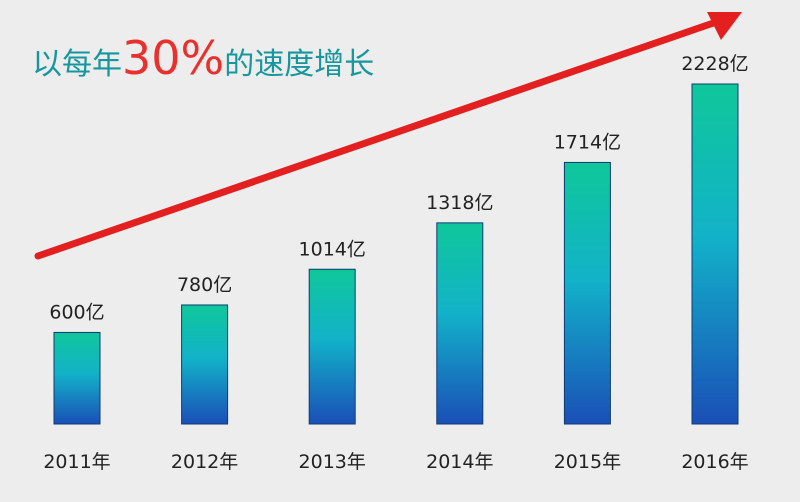  Describe the element at coordinates (724, 26) in the screenshot. I see `trend-arrow-head` at that location.